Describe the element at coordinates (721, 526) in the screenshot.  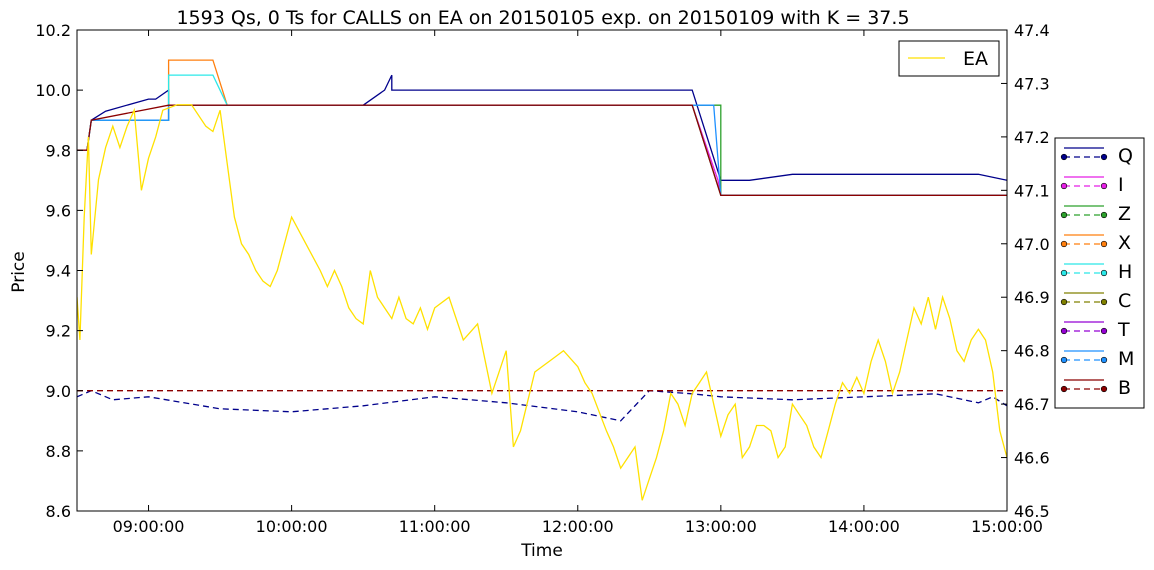
I see `x-tick-label: 13:00:00` at that location.